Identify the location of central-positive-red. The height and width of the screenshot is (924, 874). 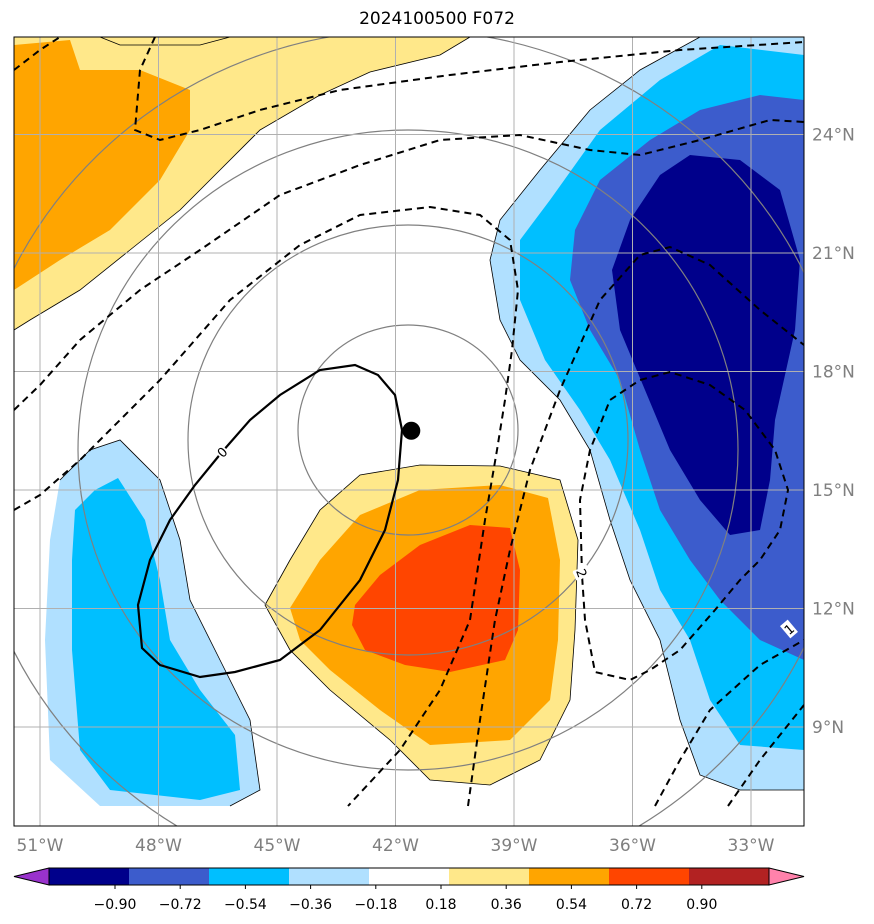
(436, 598).